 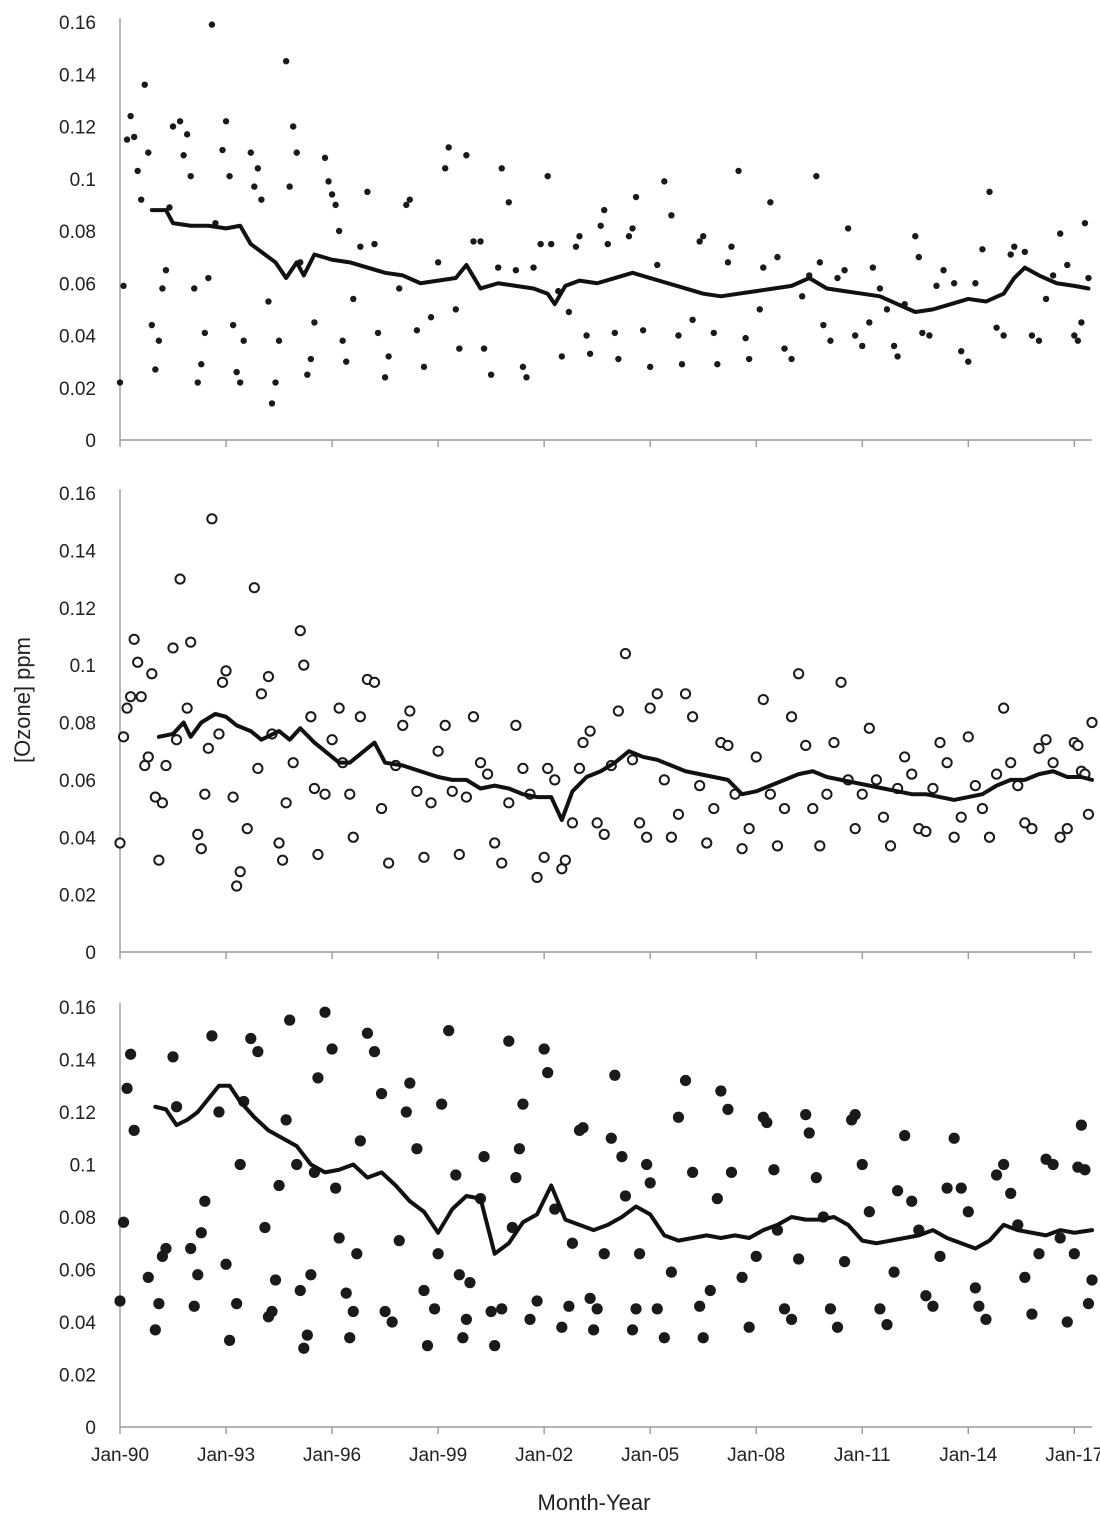 What do you see at coordinates (83, 180) in the screenshot?
I see `y-tick-label: 0.1` at bounding box center [83, 180].